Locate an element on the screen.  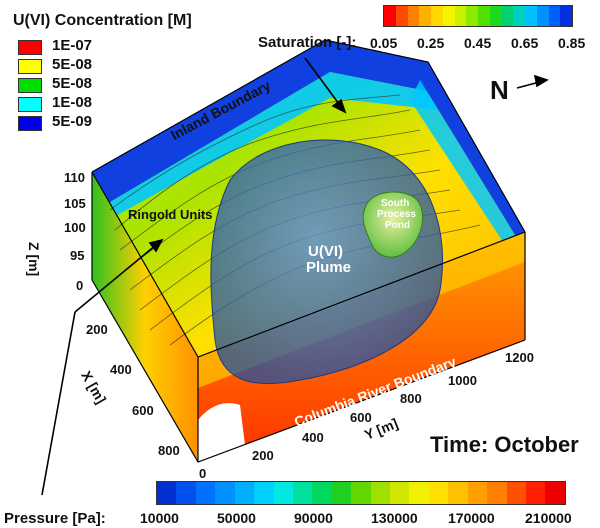
saturation-colorbar is located at coordinates (478, 16).